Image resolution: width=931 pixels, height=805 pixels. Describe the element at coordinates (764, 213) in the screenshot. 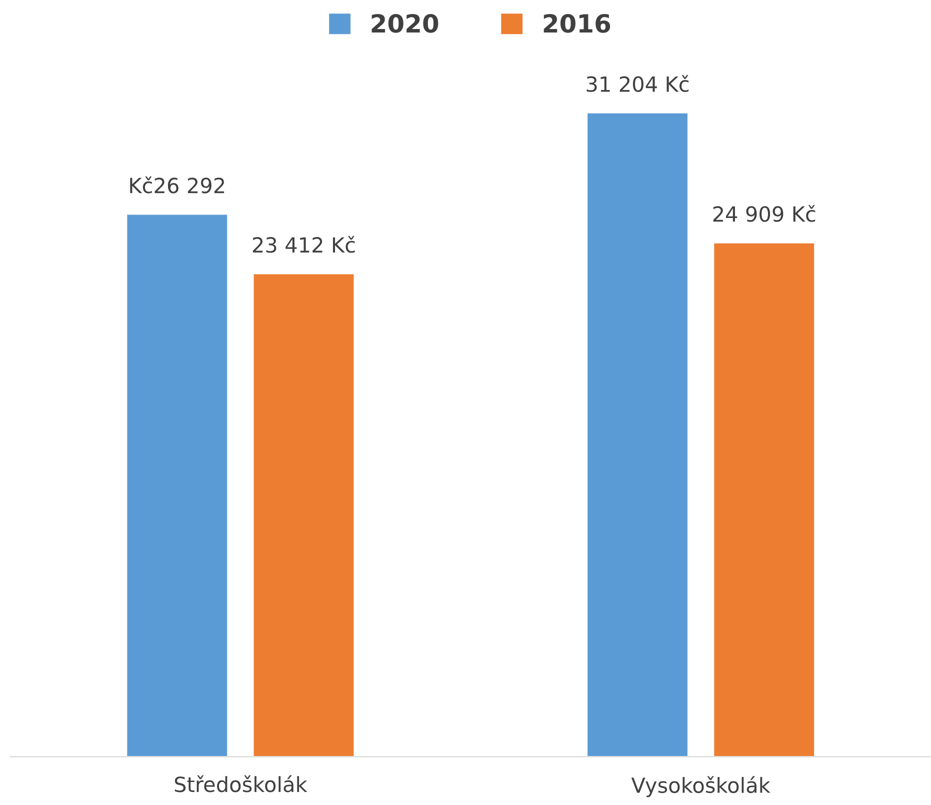

I see `data-label: 24 909 Kč` at that location.